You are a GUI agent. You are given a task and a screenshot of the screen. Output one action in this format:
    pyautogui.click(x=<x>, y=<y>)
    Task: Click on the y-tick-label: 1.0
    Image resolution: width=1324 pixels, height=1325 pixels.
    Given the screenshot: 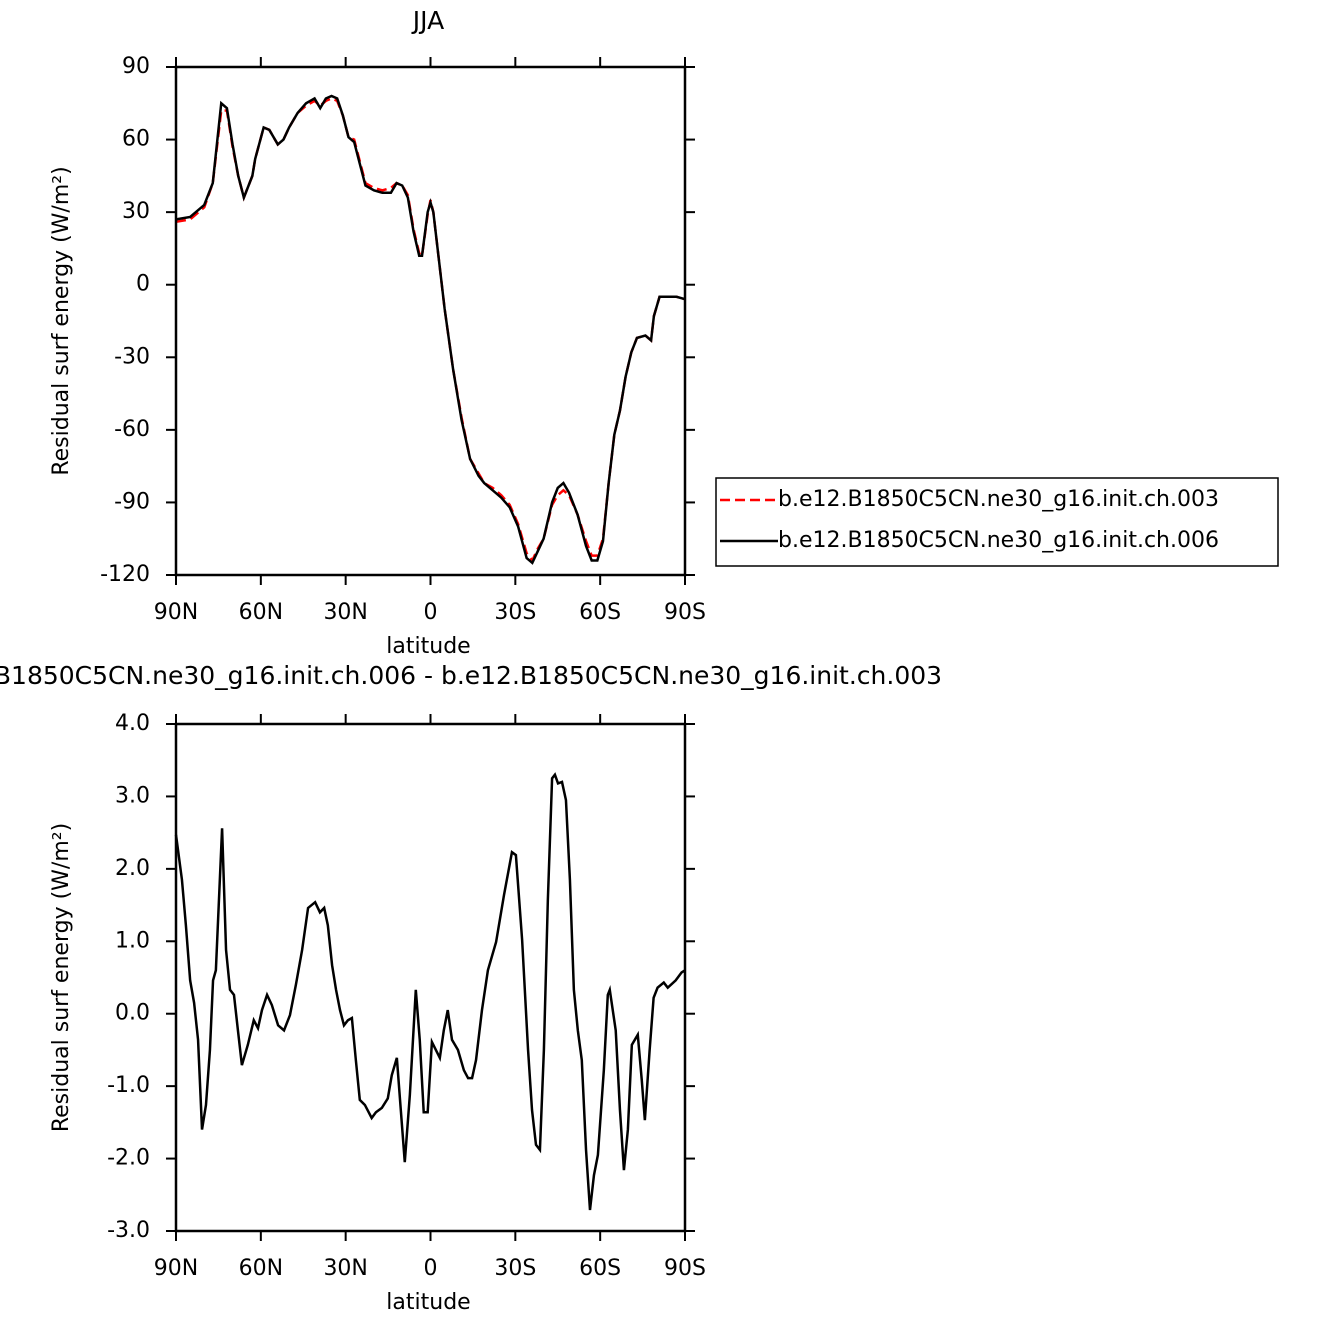 What is the action you would take?
    pyautogui.click(x=132, y=940)
    